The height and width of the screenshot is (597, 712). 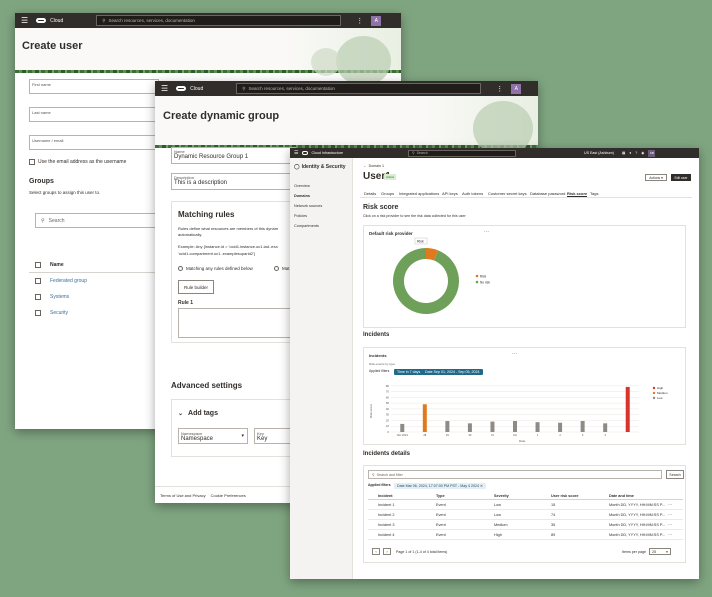 I want to click on y-tick-label: 80, so click(x=388, y=386).